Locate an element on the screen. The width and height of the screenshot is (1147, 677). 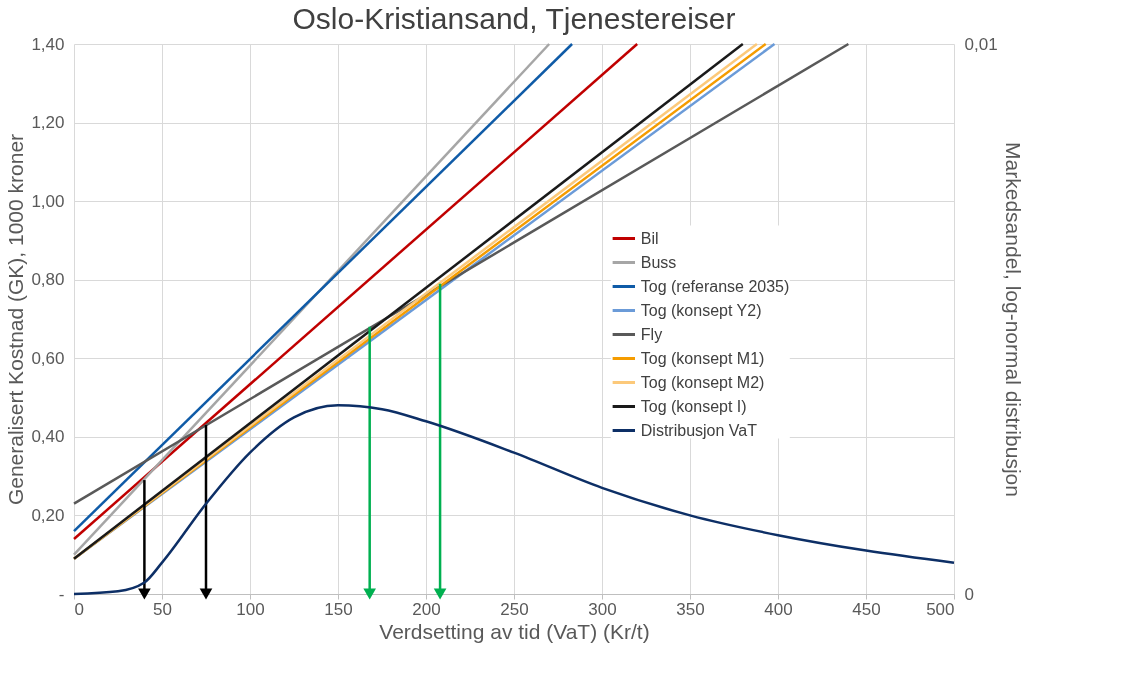
legend-label: Tog (konsept Y2) is located at coordinates (701, 310).